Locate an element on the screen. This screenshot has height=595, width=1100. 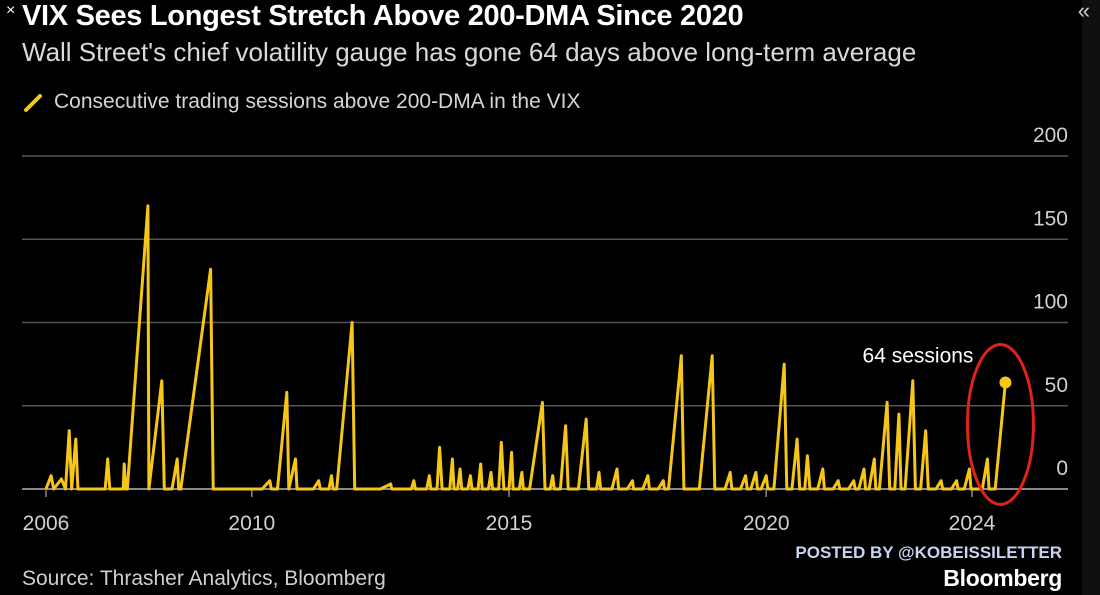
x-tick-labels: 2006 2010 2015 2020 2024 is located at coordinates (509, 512).